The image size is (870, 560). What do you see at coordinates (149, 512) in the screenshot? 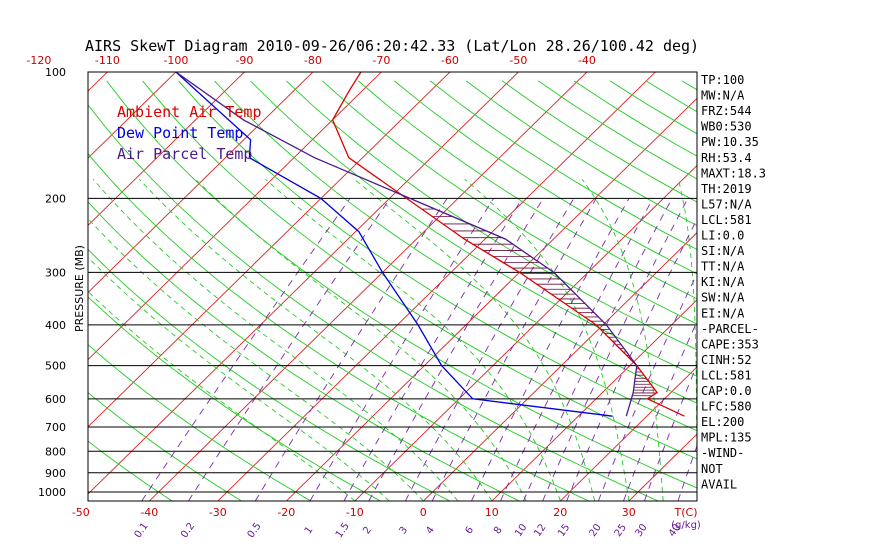
I see `bottom-temperature-tick: -40` at bounding box center [149, 512].